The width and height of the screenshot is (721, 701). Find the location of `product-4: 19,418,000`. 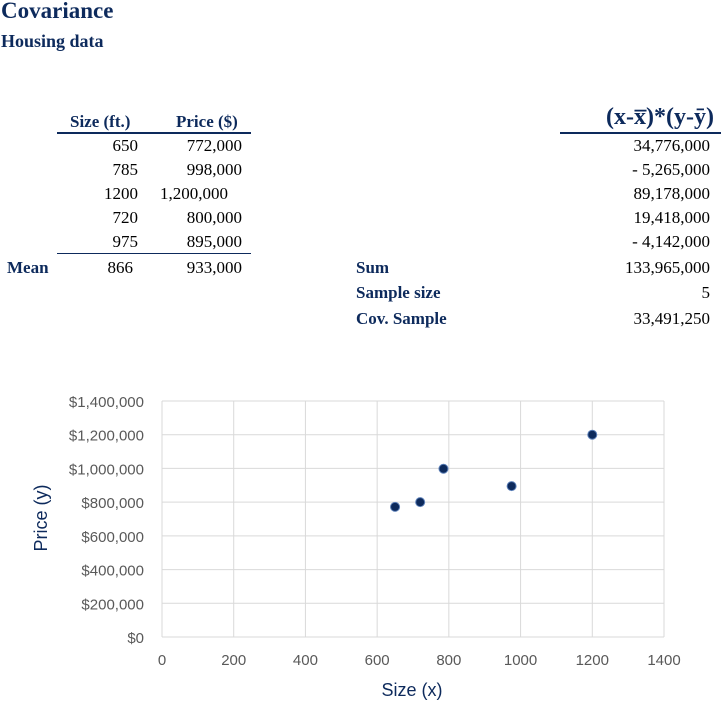

product-4: 19,418,000 is located at coordinates (672, 217).